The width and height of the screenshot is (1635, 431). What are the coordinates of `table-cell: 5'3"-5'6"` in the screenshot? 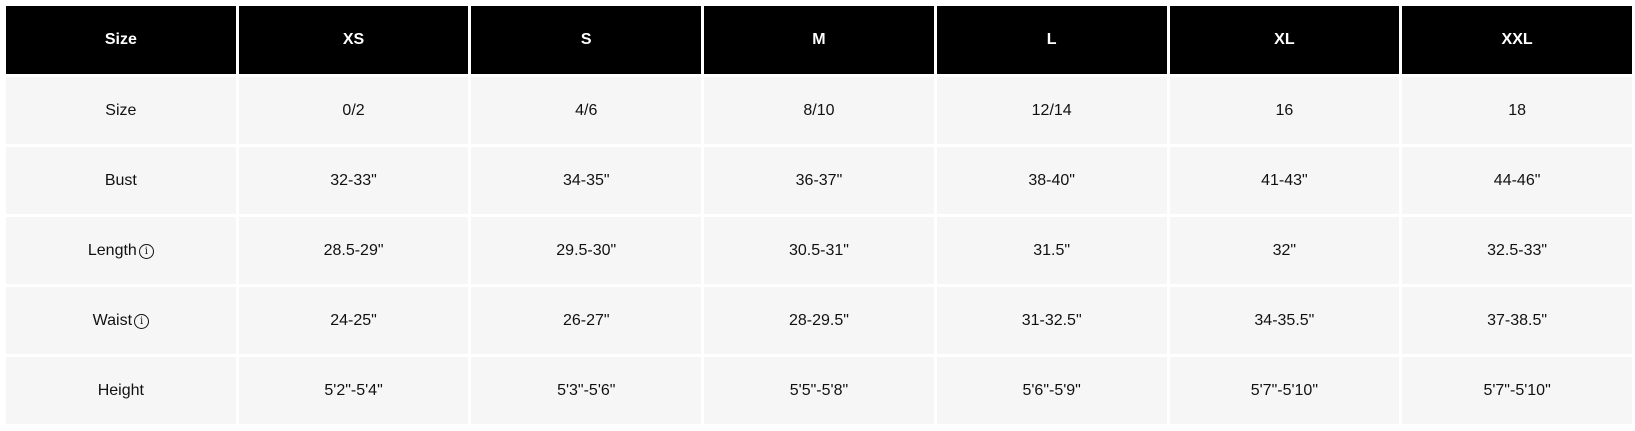 It's located at (586, 390).